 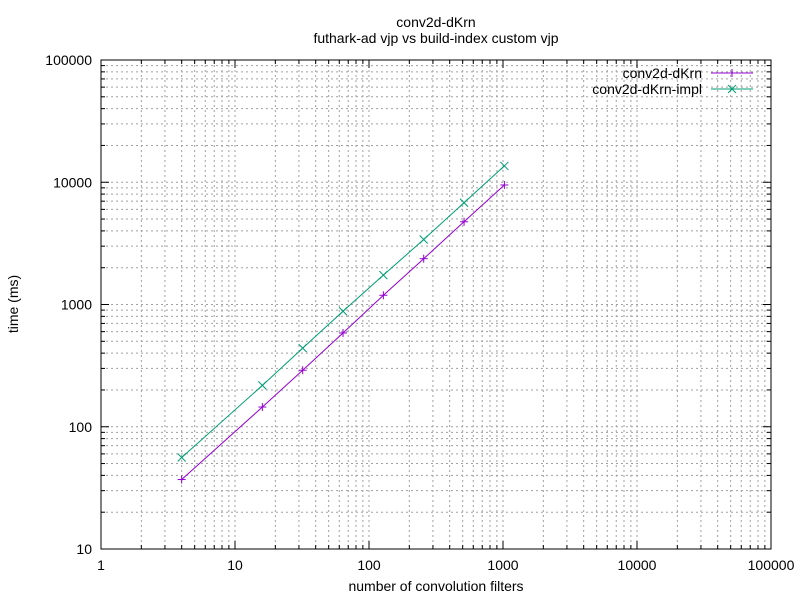 I want to click on x-tick-label: 100, so click(x=369, y=565).